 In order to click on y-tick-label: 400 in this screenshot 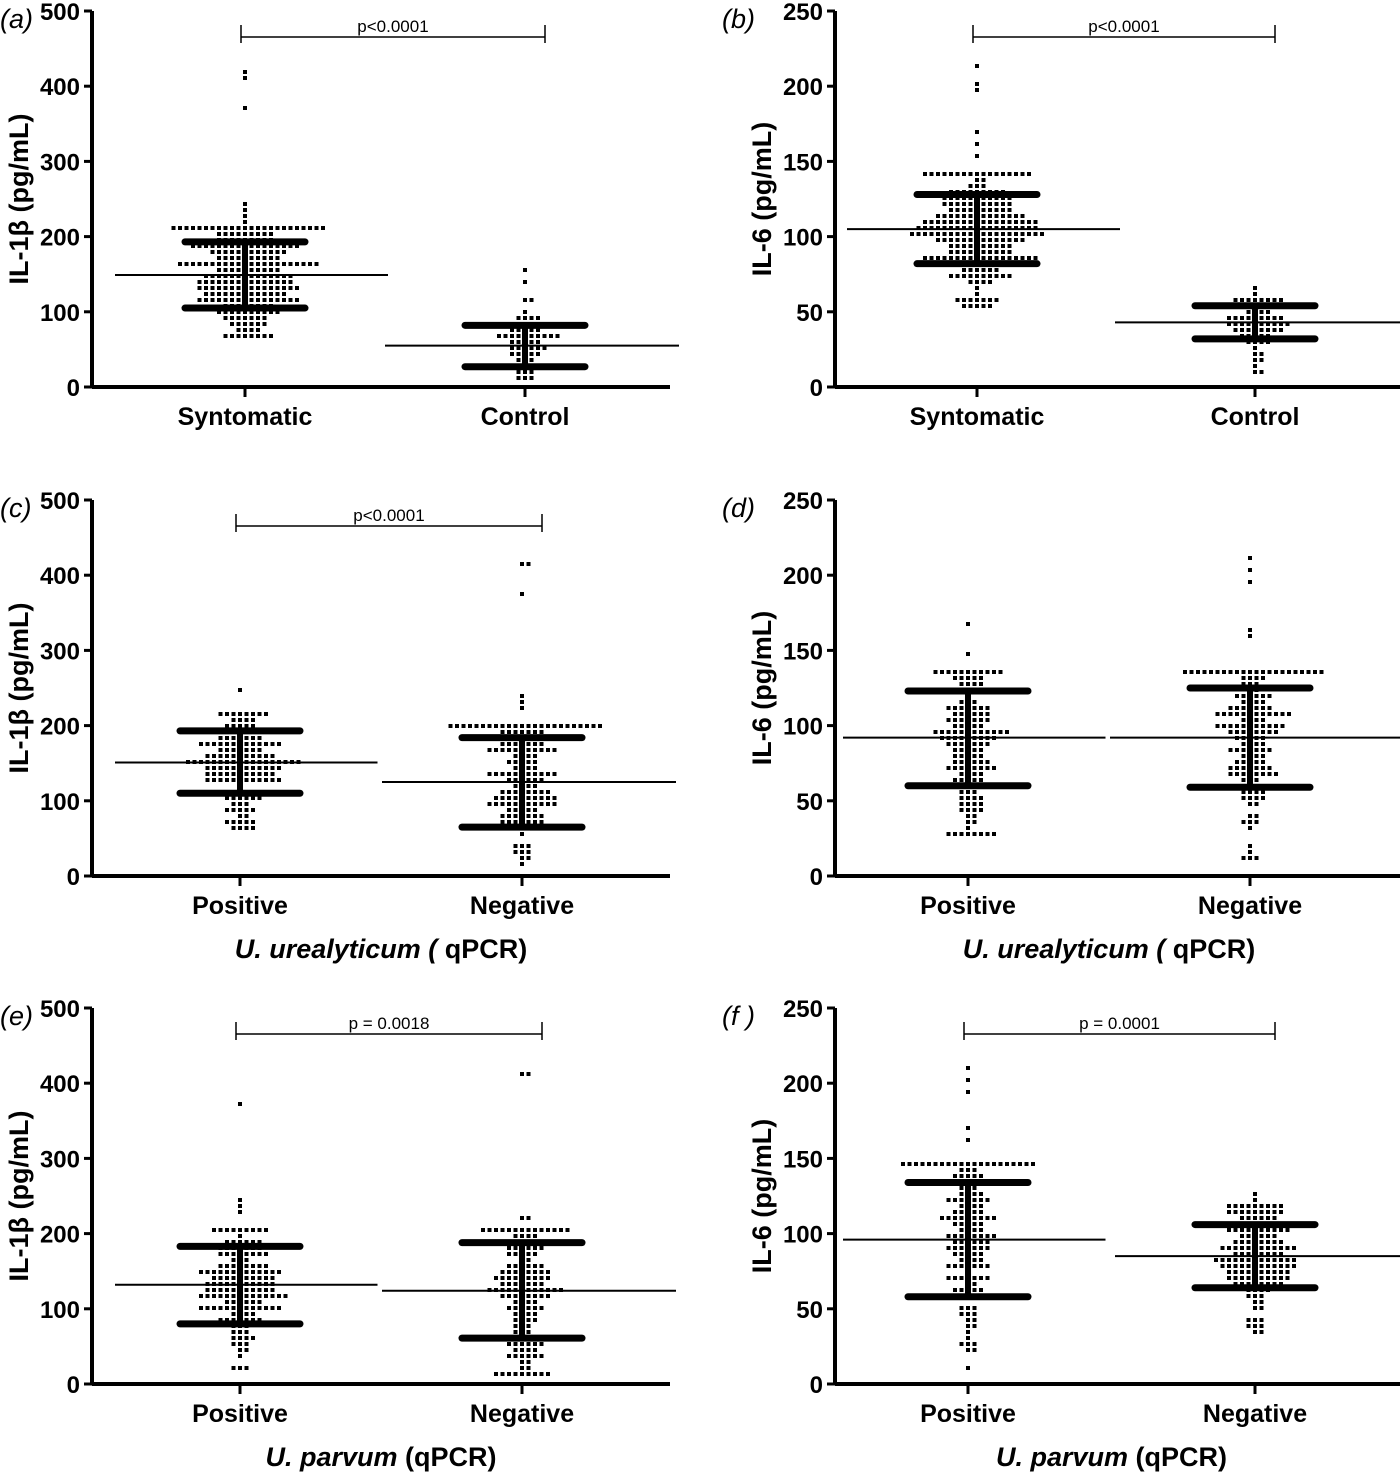, I will do `click(60, 1084)`.